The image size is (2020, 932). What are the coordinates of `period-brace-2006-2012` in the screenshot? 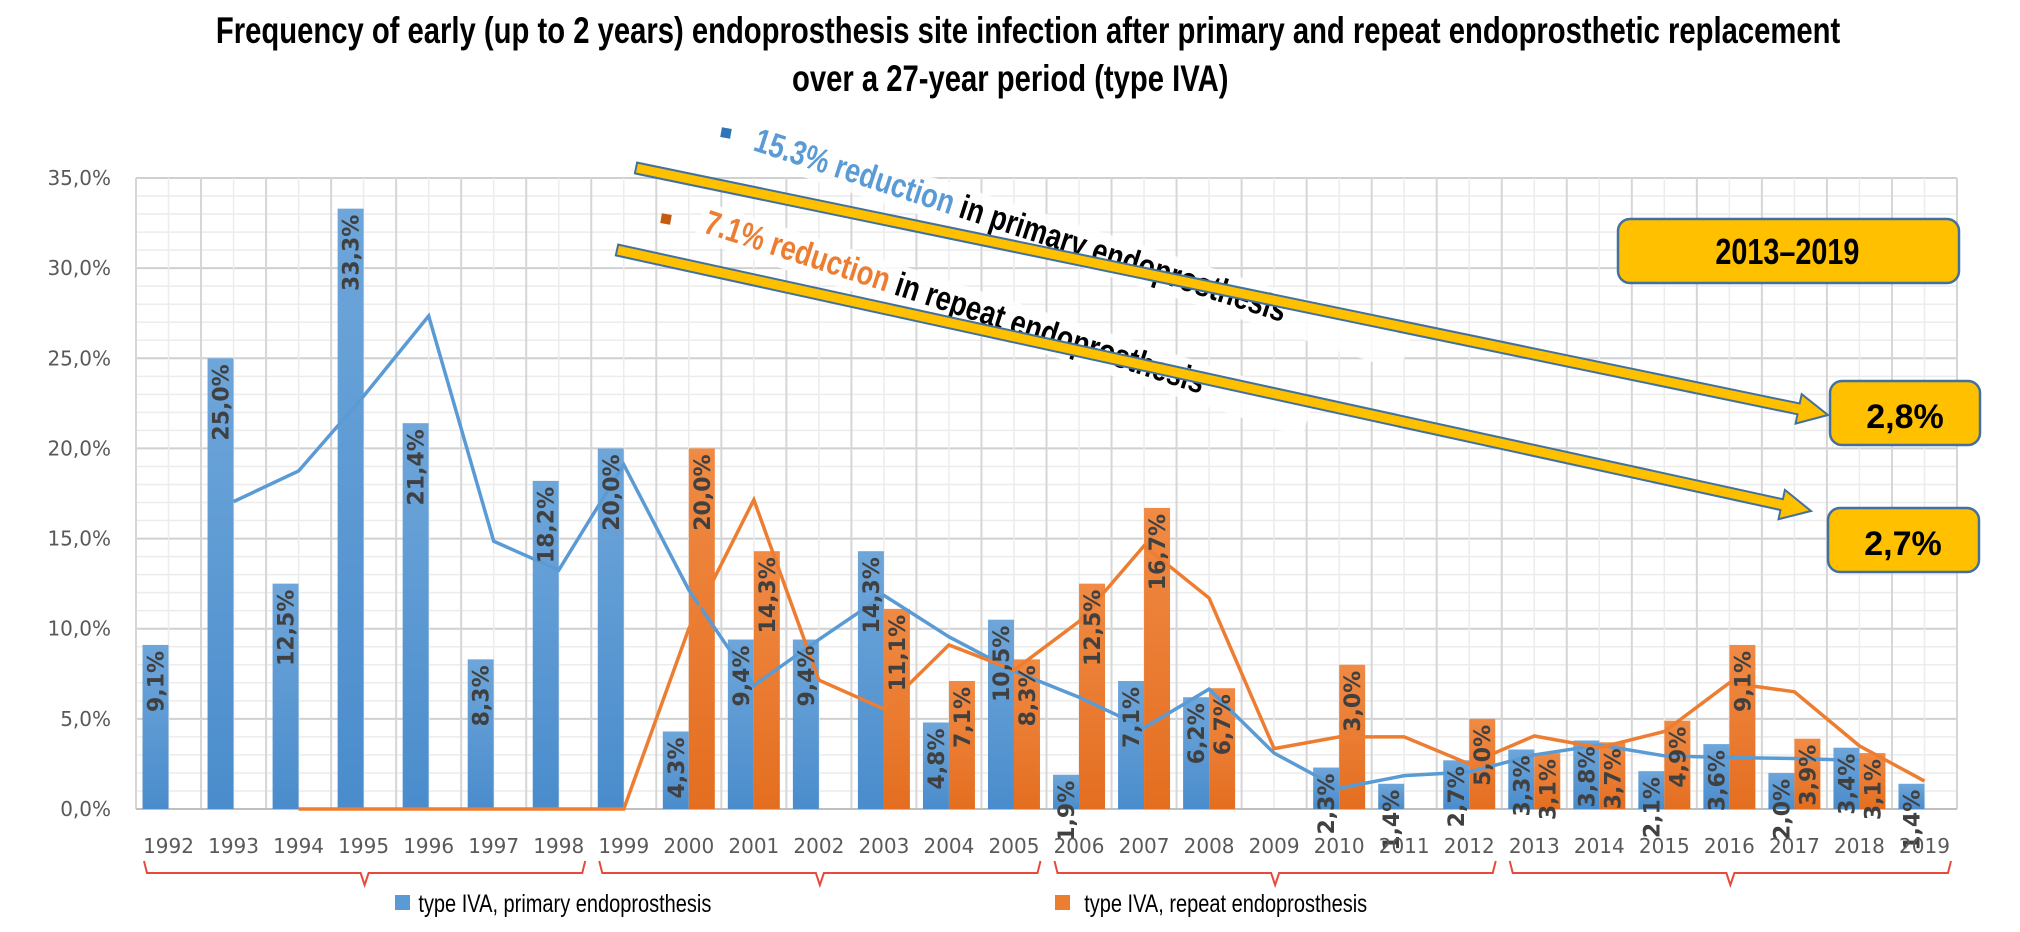 It's located at (1275, 874).